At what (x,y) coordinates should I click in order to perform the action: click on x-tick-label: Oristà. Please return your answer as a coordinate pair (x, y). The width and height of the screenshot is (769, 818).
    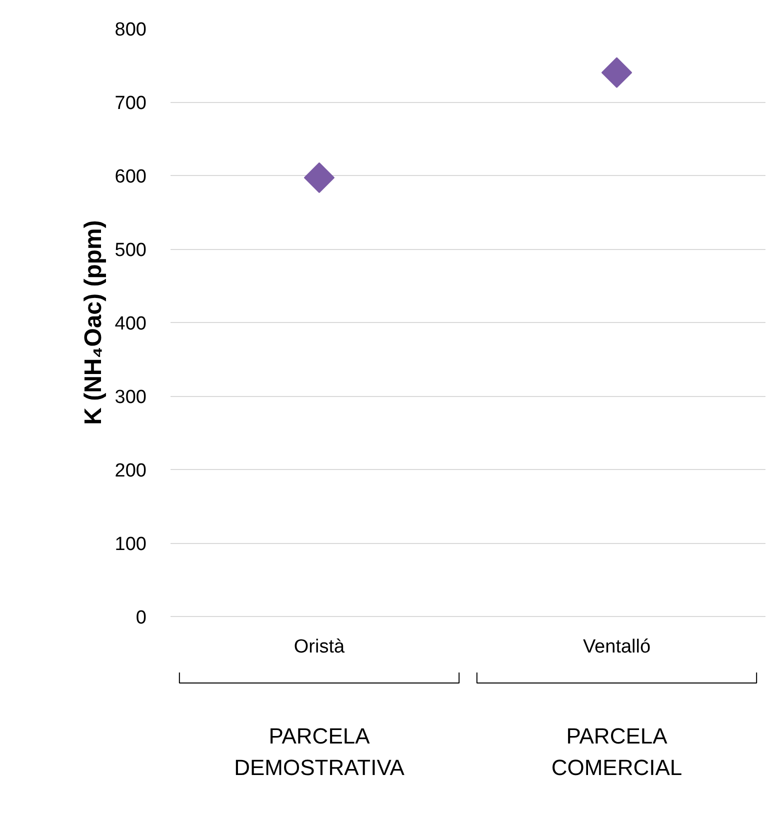
    Looking at the image, I should click on (320, 647).